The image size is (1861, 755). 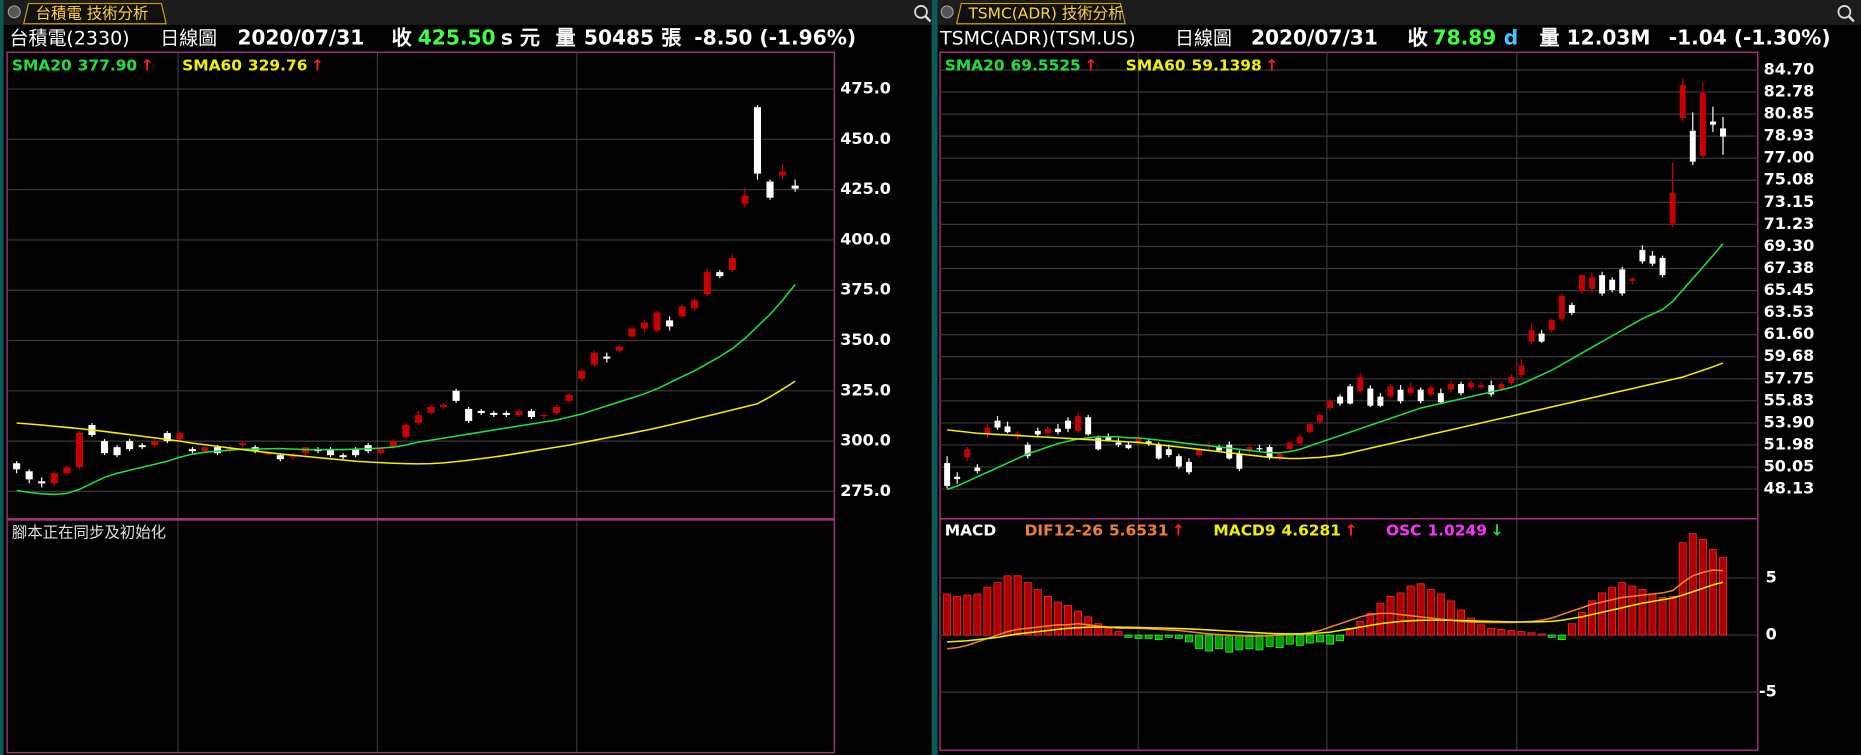 What do you see at coordinates (1609, 38) in the screenshot?
I see `volume: 12.03M` at bounding box center [1609, 38].